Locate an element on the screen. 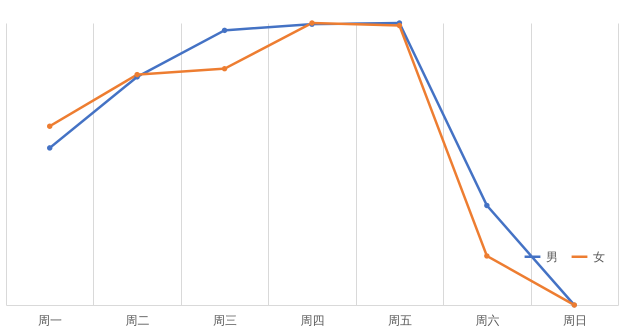  x-tick-label: 周一 is located at coordinates (50, 321).